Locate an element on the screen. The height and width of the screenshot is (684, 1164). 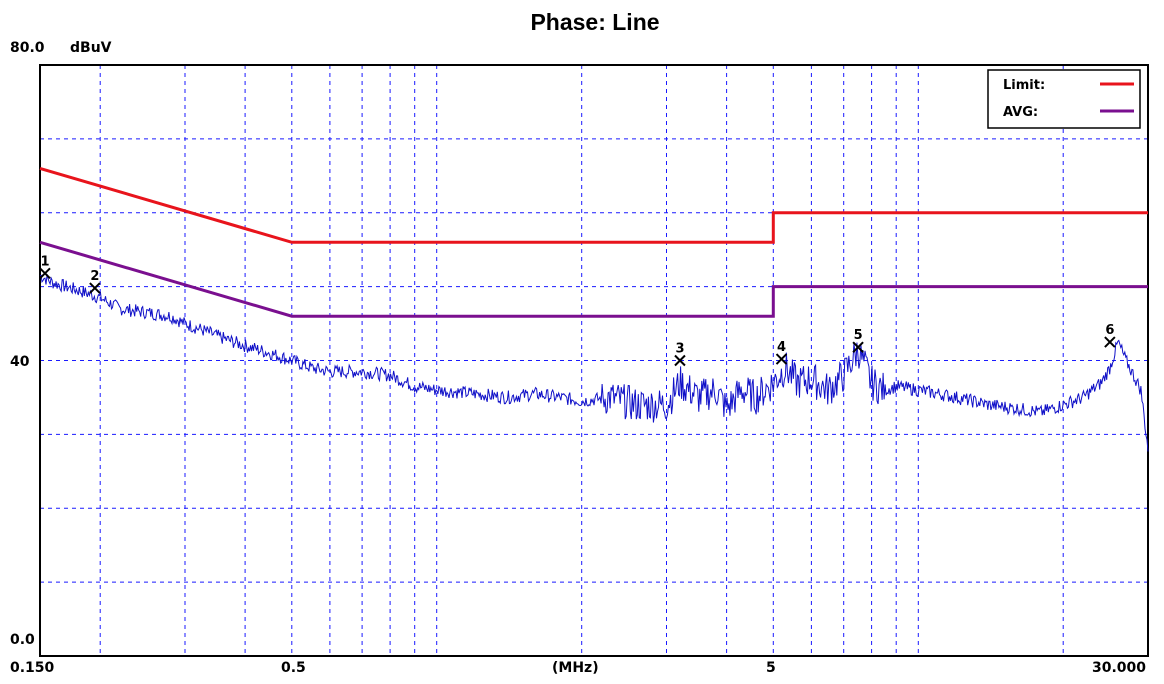
legend-box is located at coordinates (1064, 99).